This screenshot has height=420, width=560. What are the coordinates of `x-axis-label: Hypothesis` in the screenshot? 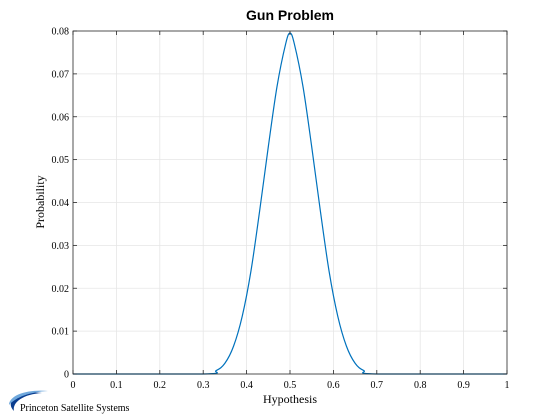 It's located at (290, 399).